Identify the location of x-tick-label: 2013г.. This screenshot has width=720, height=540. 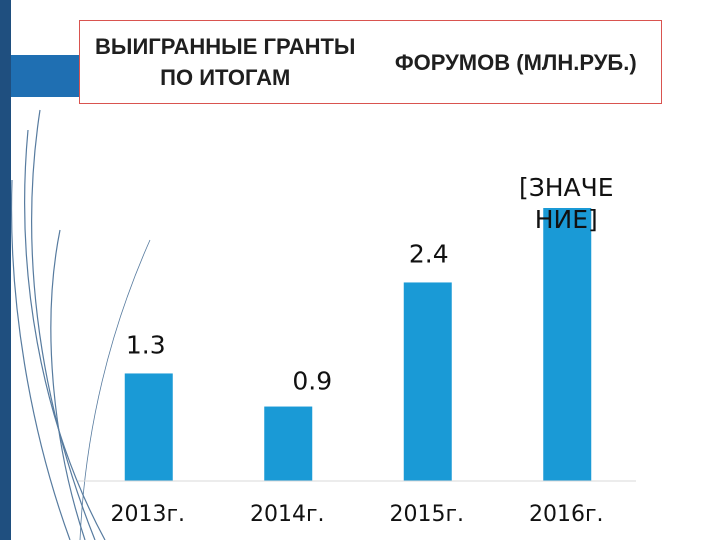
(147, 514).